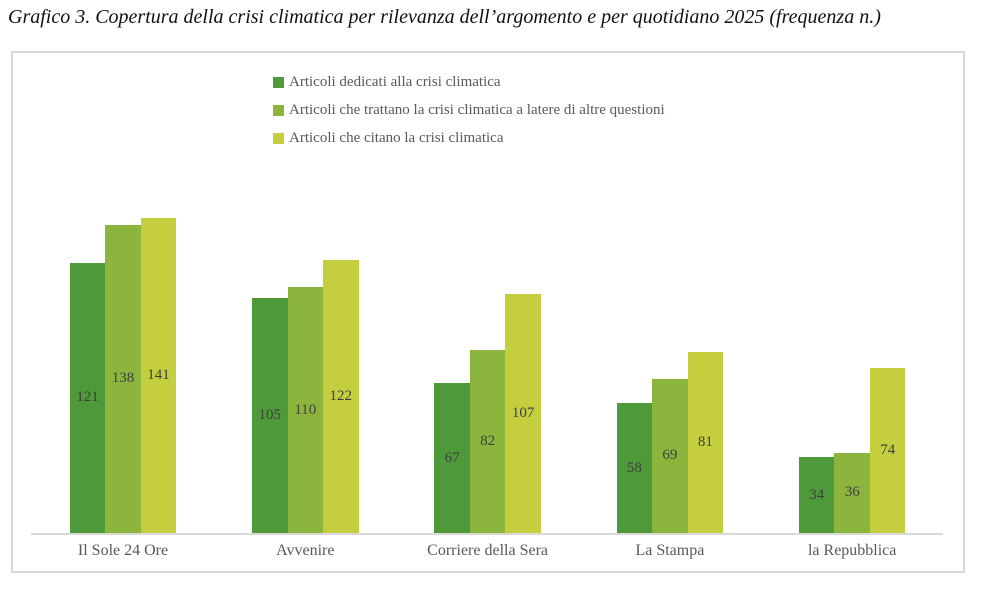  I want to click on data-label: 34, so click(817, 494).